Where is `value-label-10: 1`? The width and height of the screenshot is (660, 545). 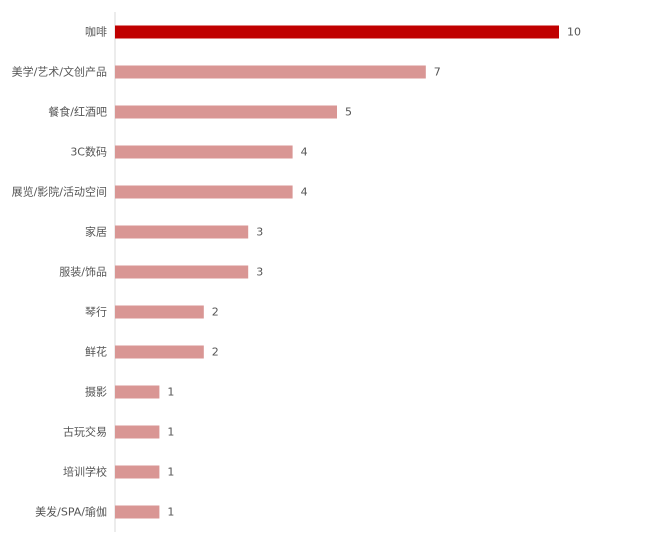
value-label-10: 1 is located at coordinates (170, 432).